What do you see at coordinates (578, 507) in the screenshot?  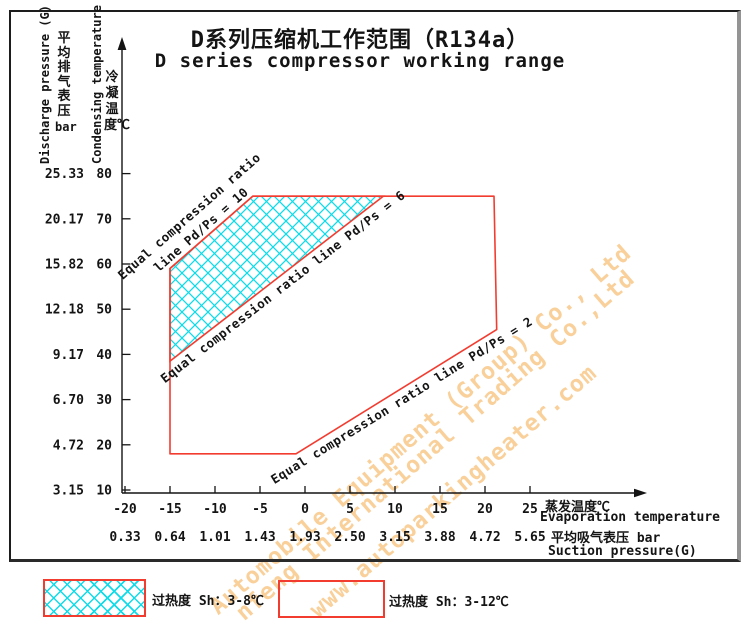 I see `evaporation-axis-title-cn: 蒸发温度℃` at bounding box center [578, 507].